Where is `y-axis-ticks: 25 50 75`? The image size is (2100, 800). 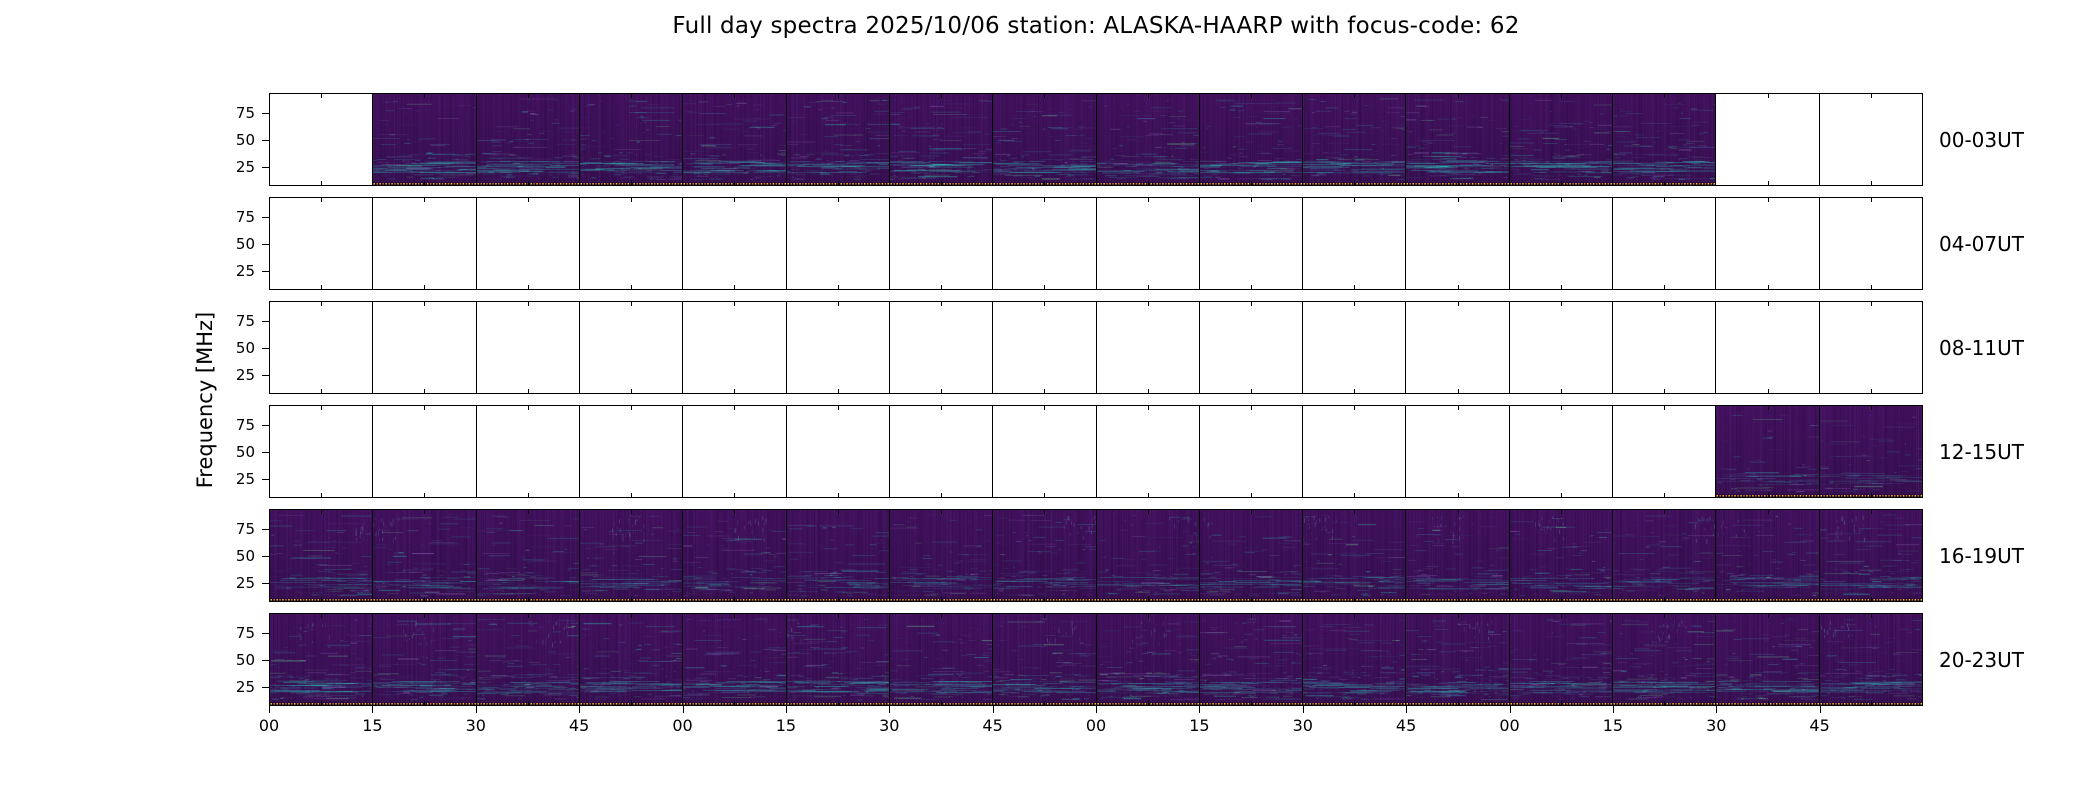 y-axis-ticks: 25 50 75 is located at coordinates (134, 243).